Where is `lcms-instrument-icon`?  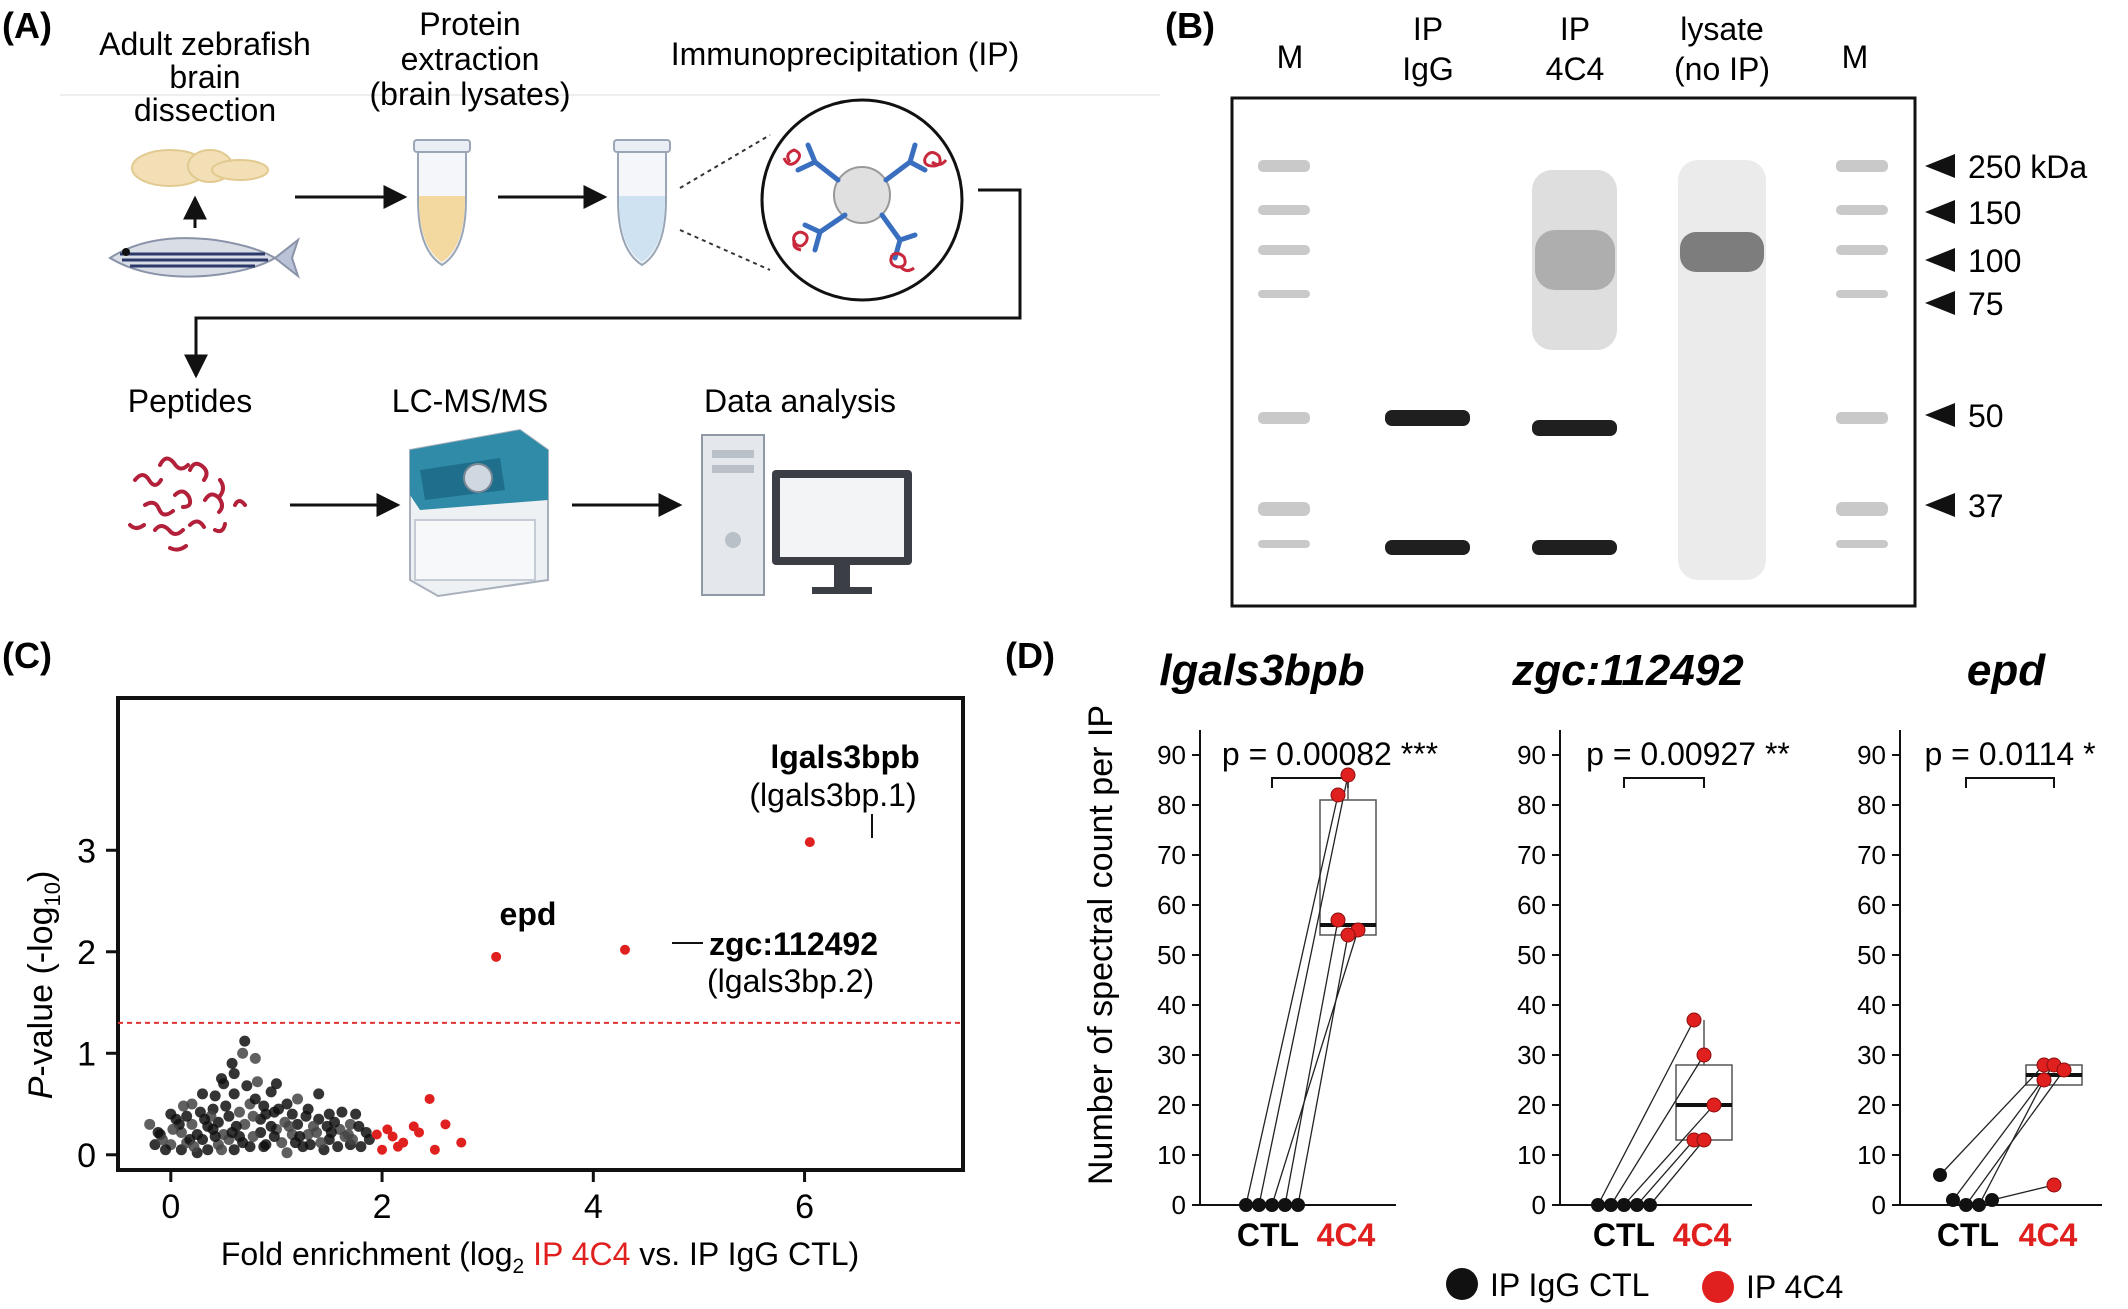 lcms-instrument-icon is located at coordinates (479, 513).